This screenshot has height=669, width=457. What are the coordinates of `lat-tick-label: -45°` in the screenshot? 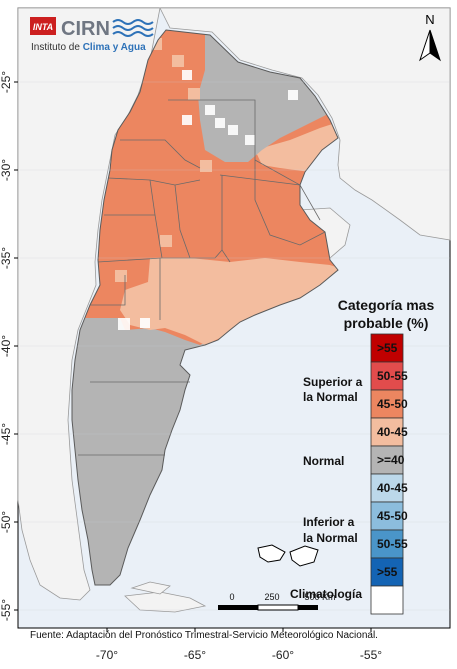 It's located at (6, 434).